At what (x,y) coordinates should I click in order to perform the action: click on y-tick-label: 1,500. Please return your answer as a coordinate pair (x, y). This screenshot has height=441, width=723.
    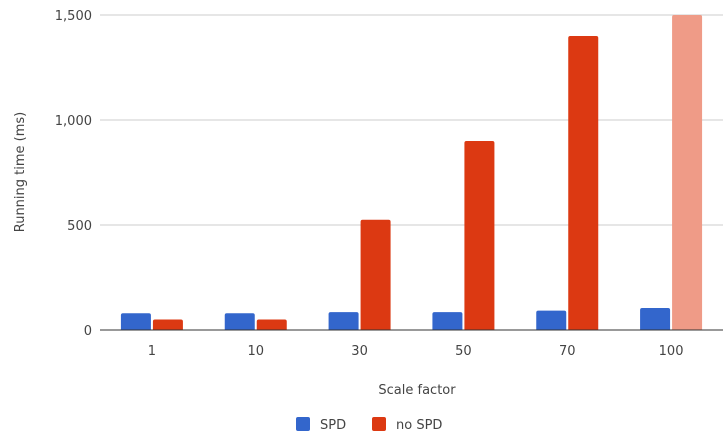
    Looking at the image, I should click on (73, 16).